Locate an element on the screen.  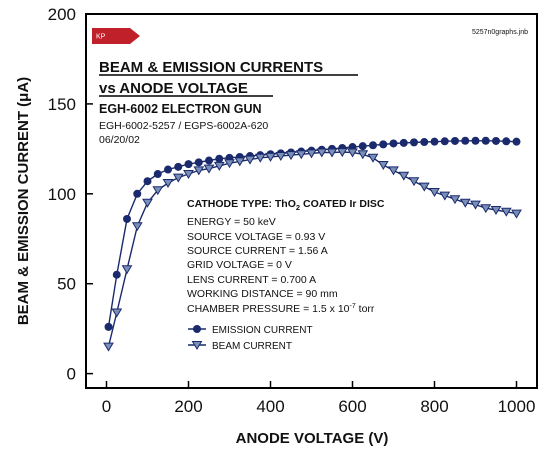
x-tick-label: 600 is located at coordinates (352, 406).